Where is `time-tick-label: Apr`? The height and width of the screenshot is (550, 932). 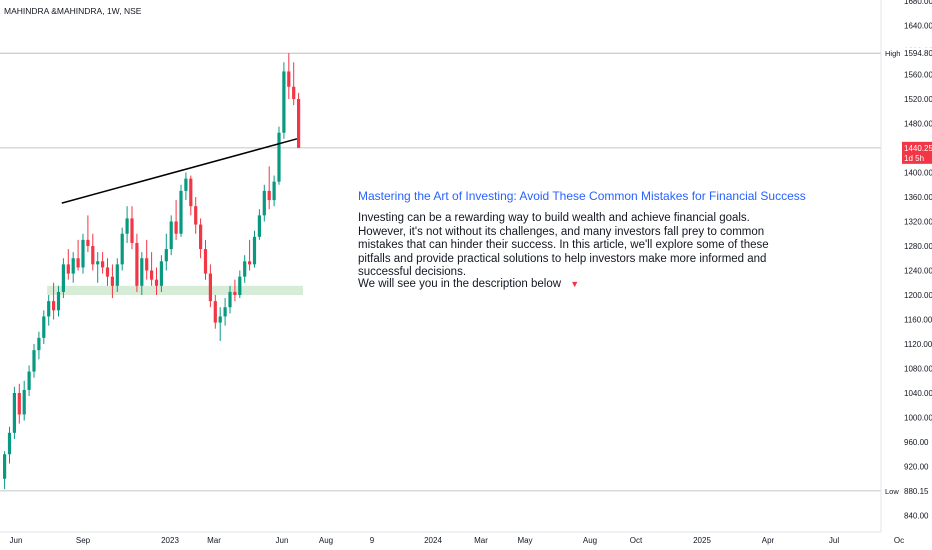 time-tick-label: Apr is located at coordinates (768, 540).